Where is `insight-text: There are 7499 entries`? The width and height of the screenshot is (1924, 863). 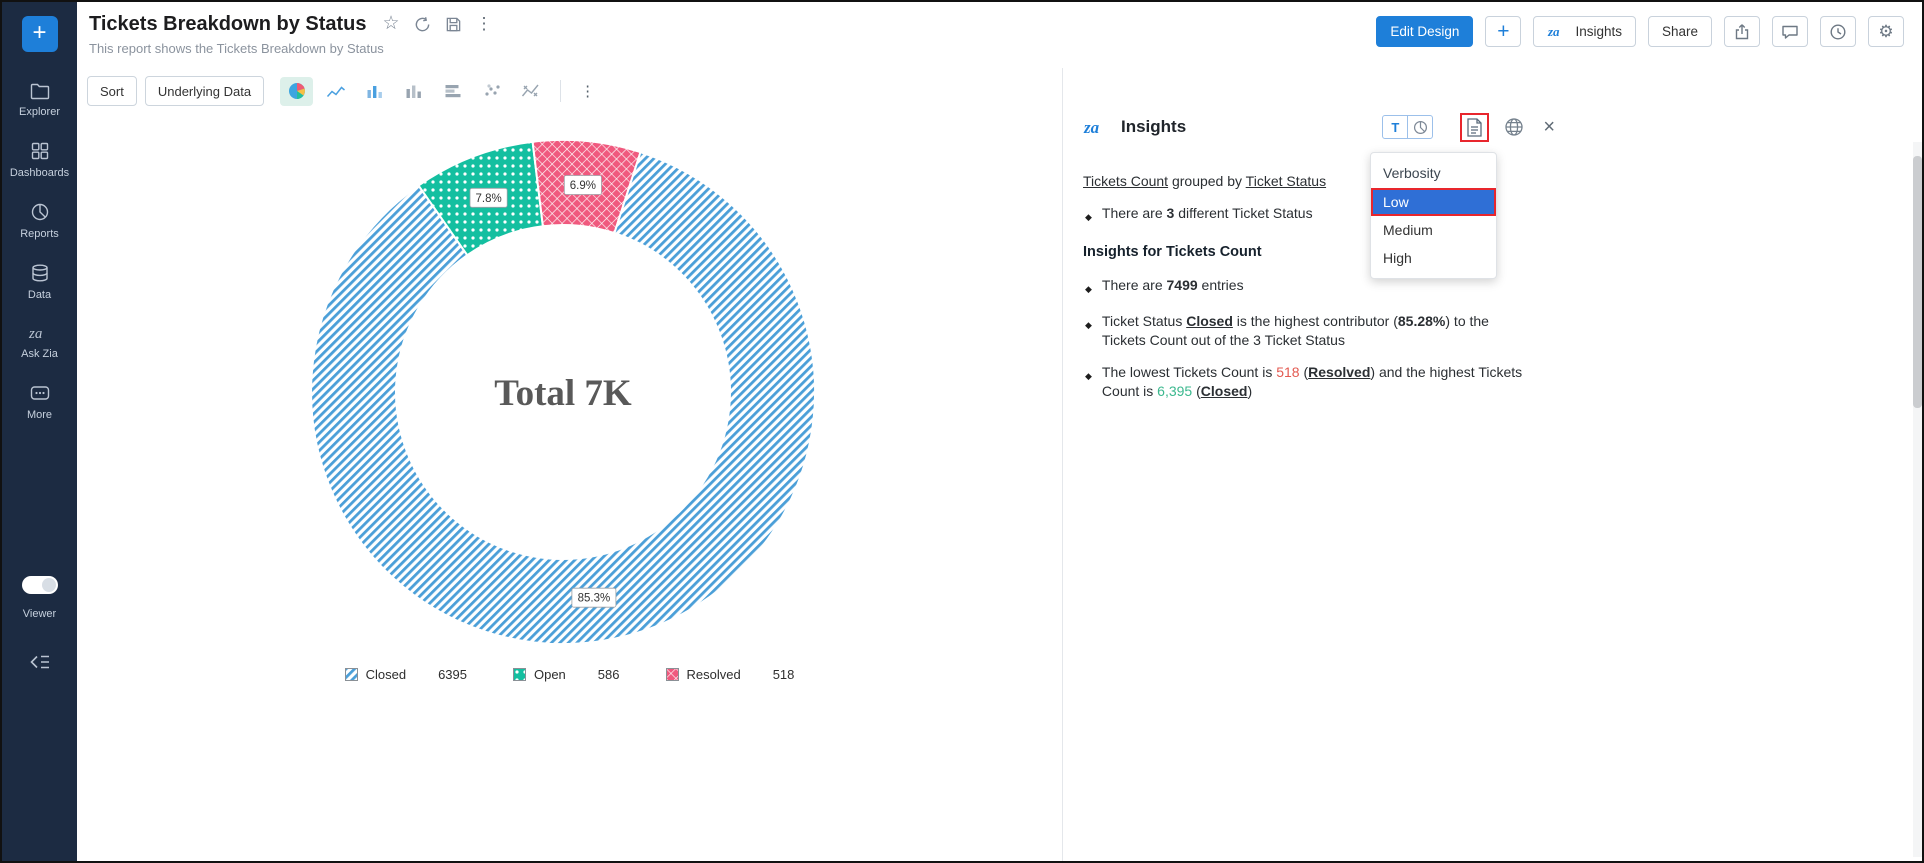 insight-text: There are 7499 entries is located at coordinates (1172, 285).